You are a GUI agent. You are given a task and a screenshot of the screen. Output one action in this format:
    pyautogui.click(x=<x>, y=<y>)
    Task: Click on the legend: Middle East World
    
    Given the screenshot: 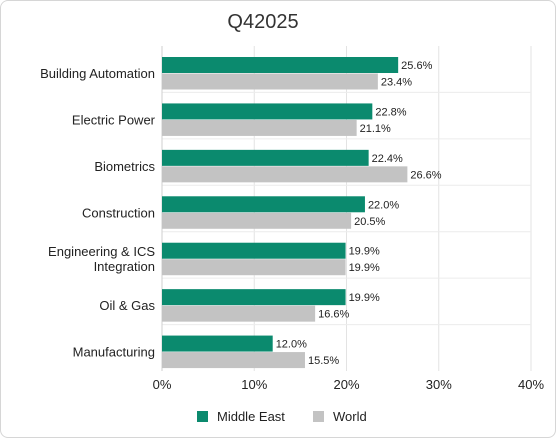 What is the action you would take?
    pyautogui.click(x=282, y=416)
    